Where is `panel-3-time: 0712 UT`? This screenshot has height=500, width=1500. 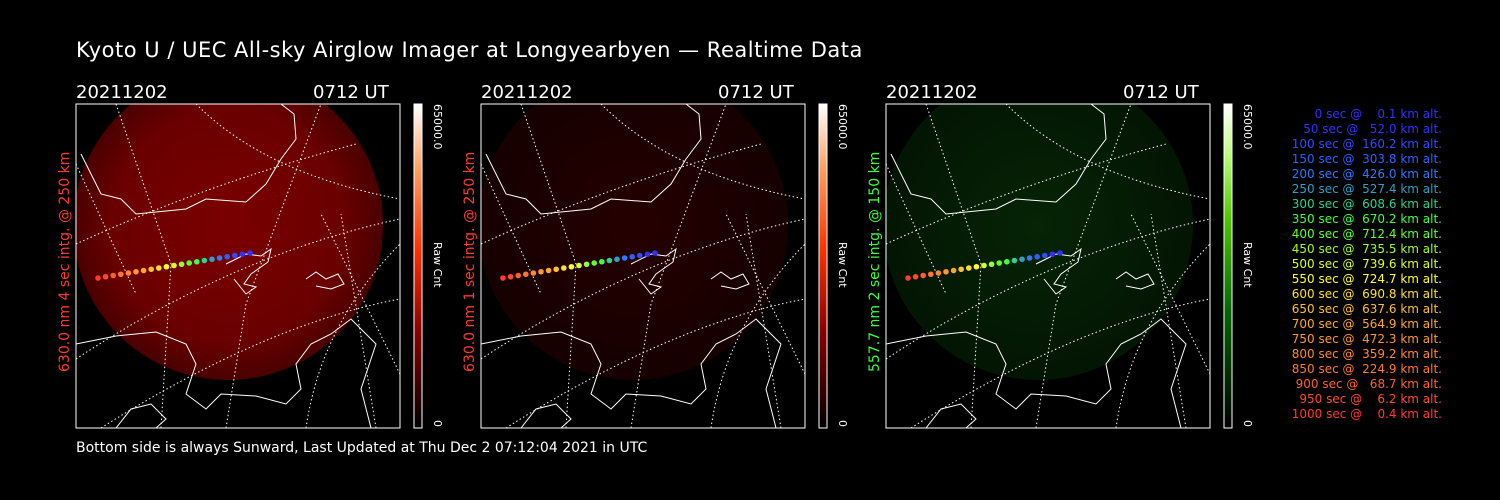
panel-3-time: 0712 UT is located at coordinates (1161, 92).